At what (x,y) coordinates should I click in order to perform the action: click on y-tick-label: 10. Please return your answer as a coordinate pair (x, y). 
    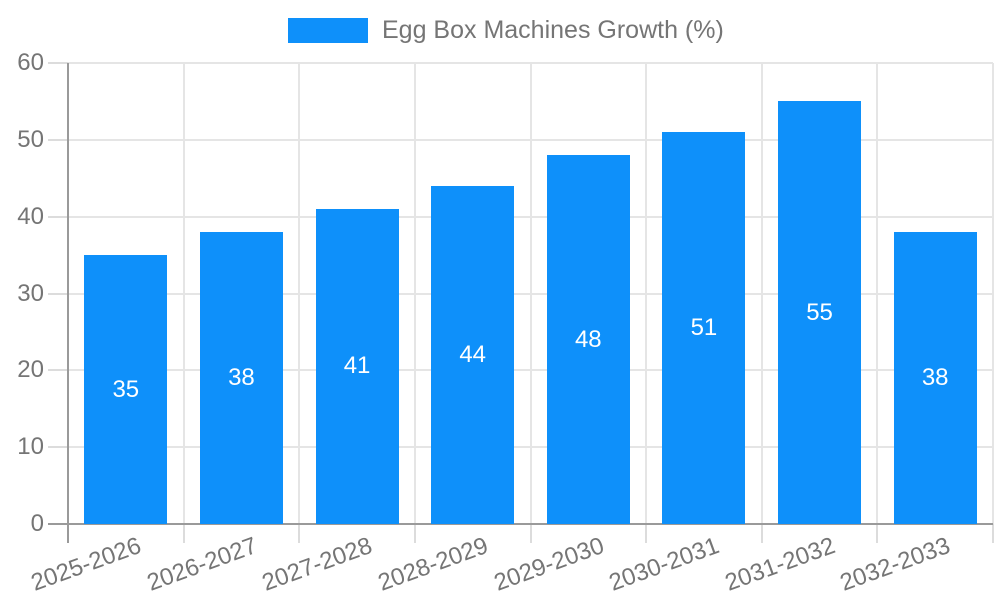
    Looking at the image, I should click on (30, 447).